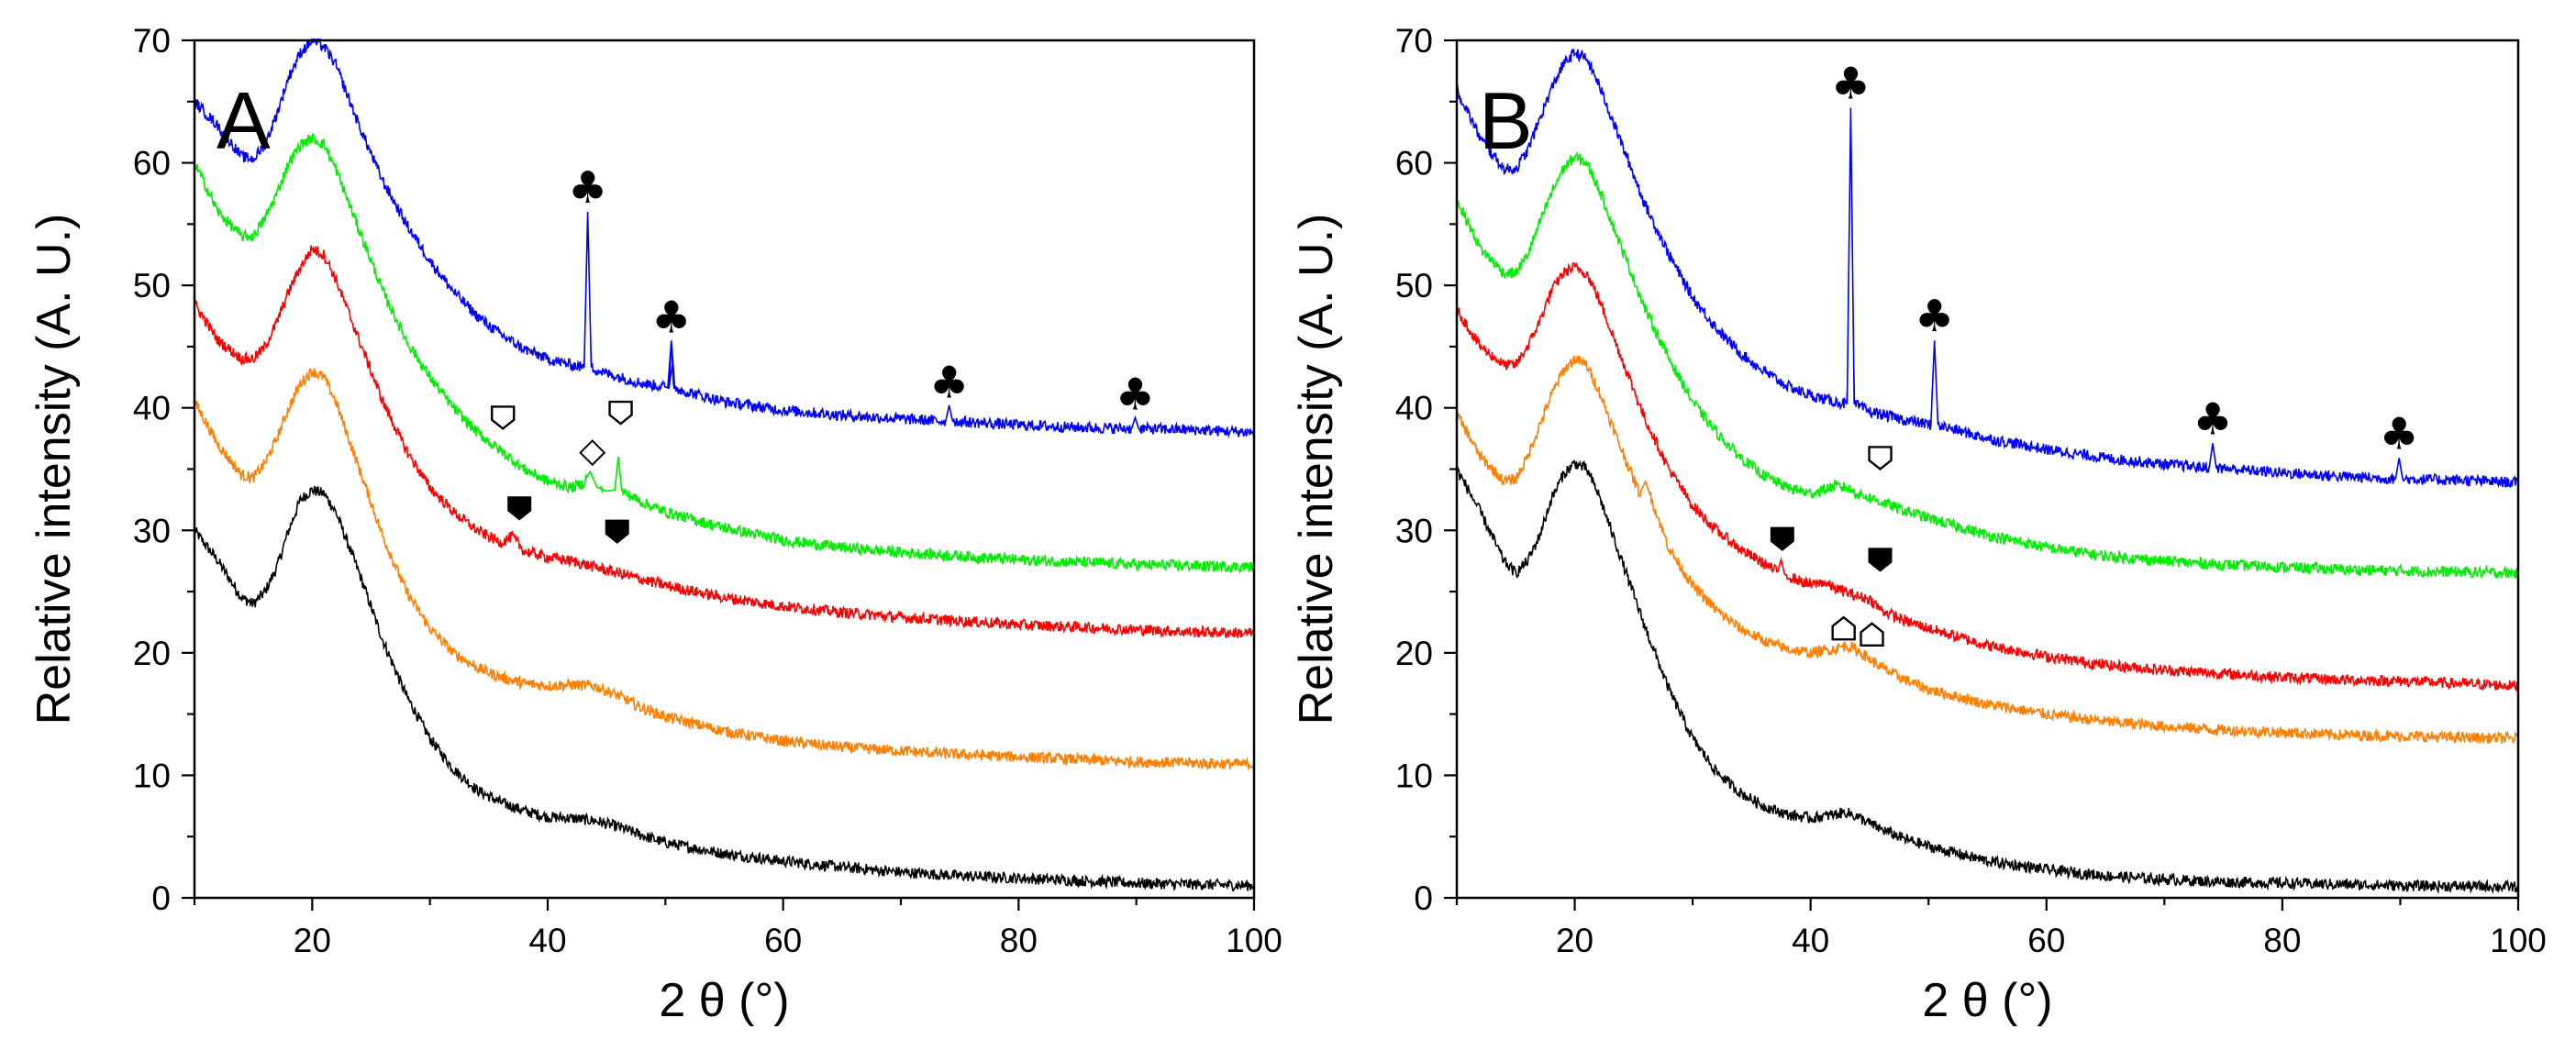 The image size is (2576, 1051). I want to click on panel-b-marker-club-0: ♣, so click(1851, 83).